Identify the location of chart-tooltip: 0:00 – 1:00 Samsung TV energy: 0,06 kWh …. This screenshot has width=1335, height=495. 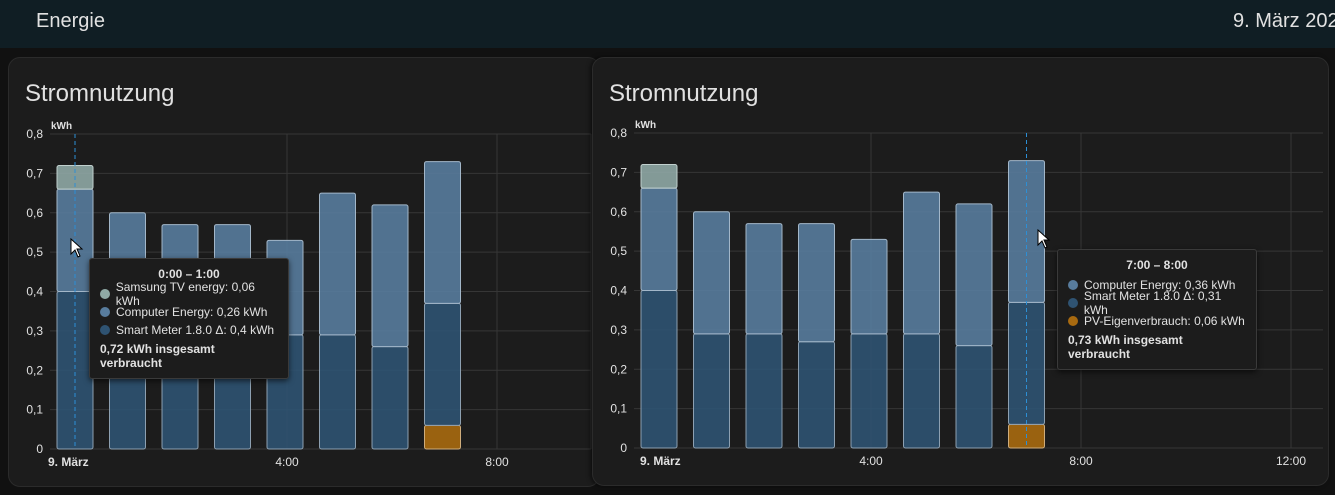
(189, 318).